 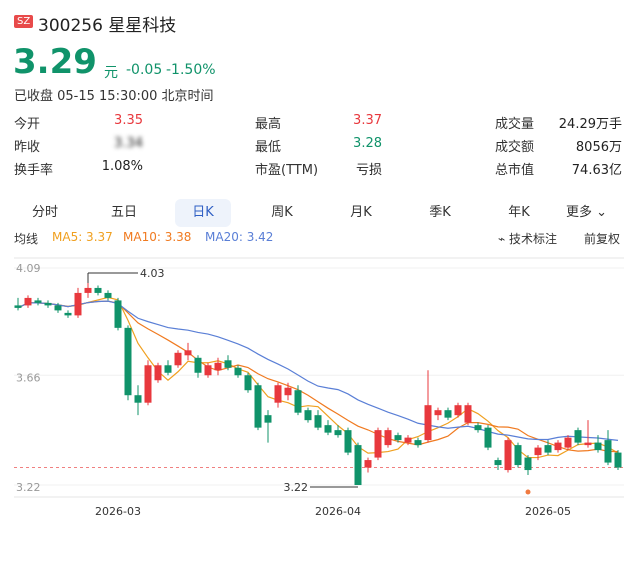 What do you see at coordinates (118, 511) in the screenshot?
I see `x-tick-label: 2026-03` at bounding box center [118, 511].